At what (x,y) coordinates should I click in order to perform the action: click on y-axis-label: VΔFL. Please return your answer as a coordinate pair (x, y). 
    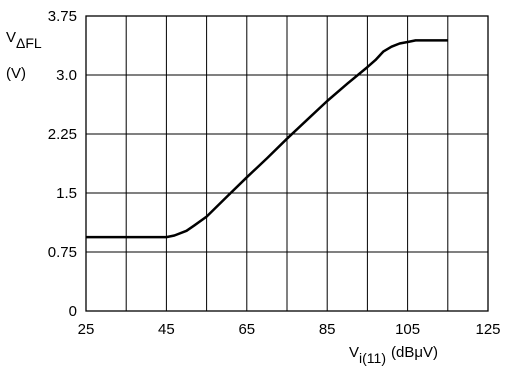
    Looking at the image, I should click on (24, 40).